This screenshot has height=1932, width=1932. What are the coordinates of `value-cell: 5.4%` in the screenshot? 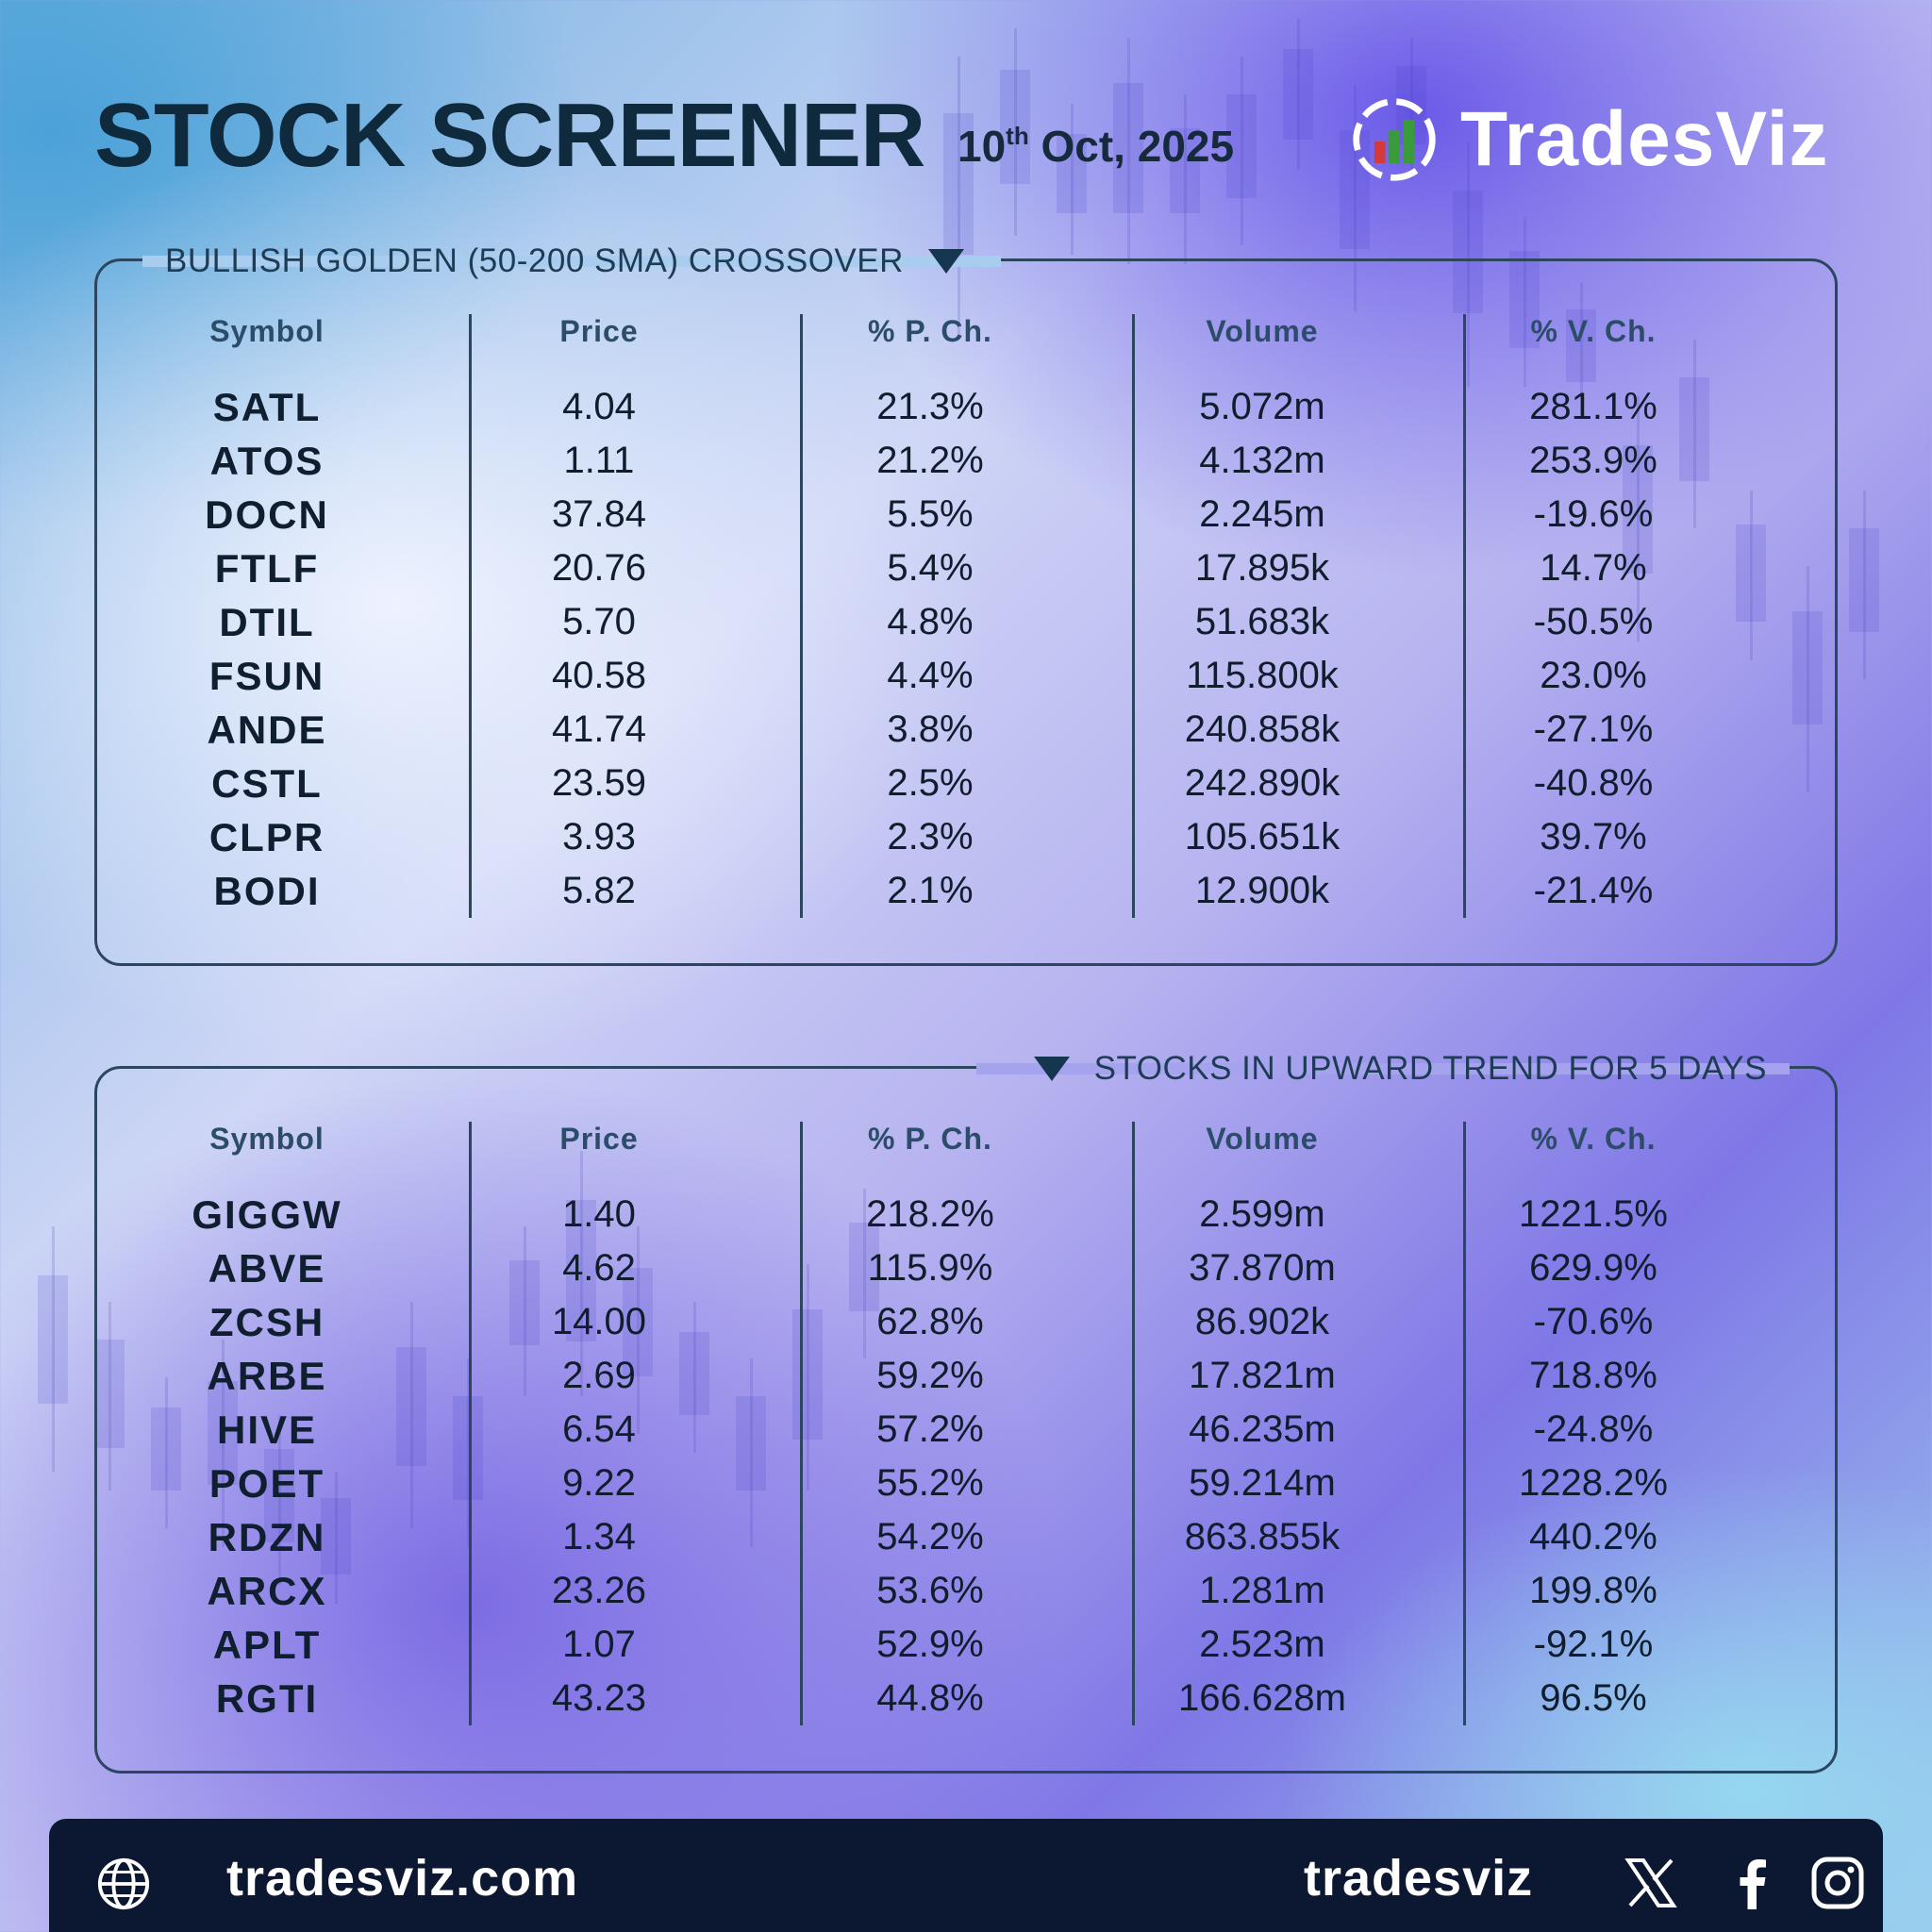 It's located at (931, 568).